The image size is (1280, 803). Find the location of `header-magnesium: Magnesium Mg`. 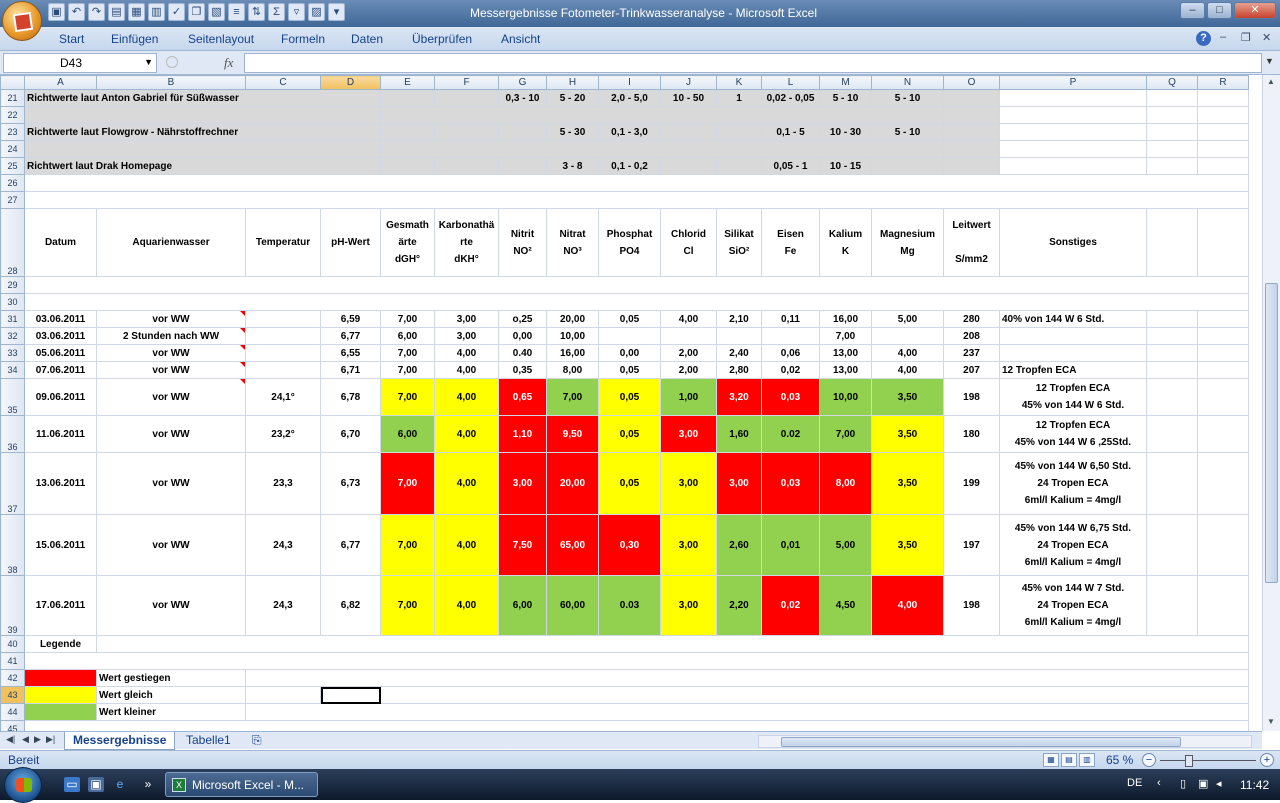

header-magnesium: Magnesium Mg is located at coordinates (907, 242).